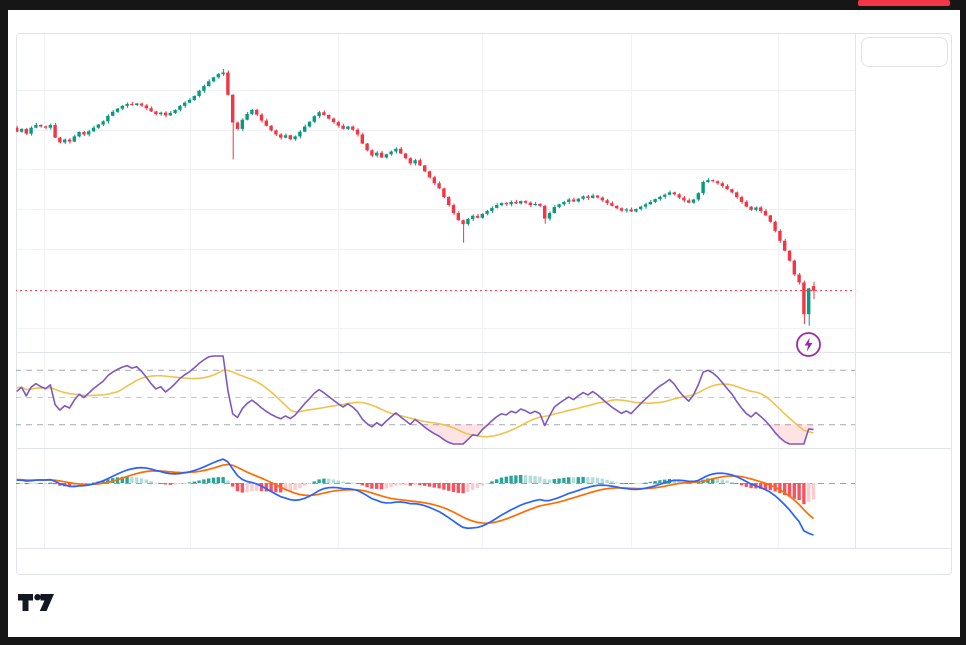 The height and width of the screenshot is (645, 966). What do you see at coordinates (904, 52) in the screenshot?
I see `currency-toggle-button` at bounding box center [904, 52].